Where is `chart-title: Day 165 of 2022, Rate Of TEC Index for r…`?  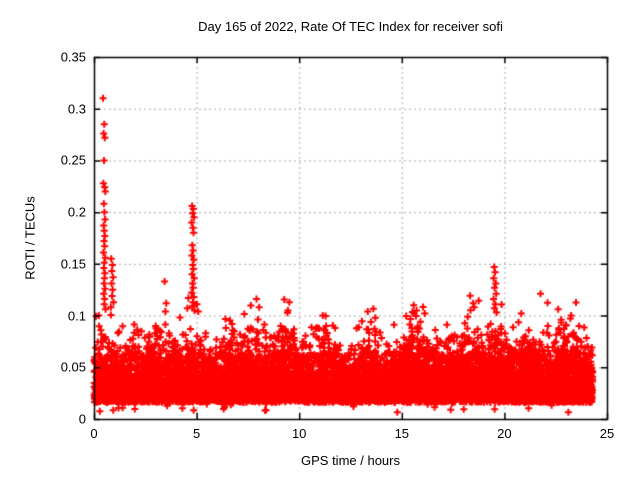
chart-title: Day 165 of 2022, Rate Of TEC Index for r… is located at coordinates (350, 26).